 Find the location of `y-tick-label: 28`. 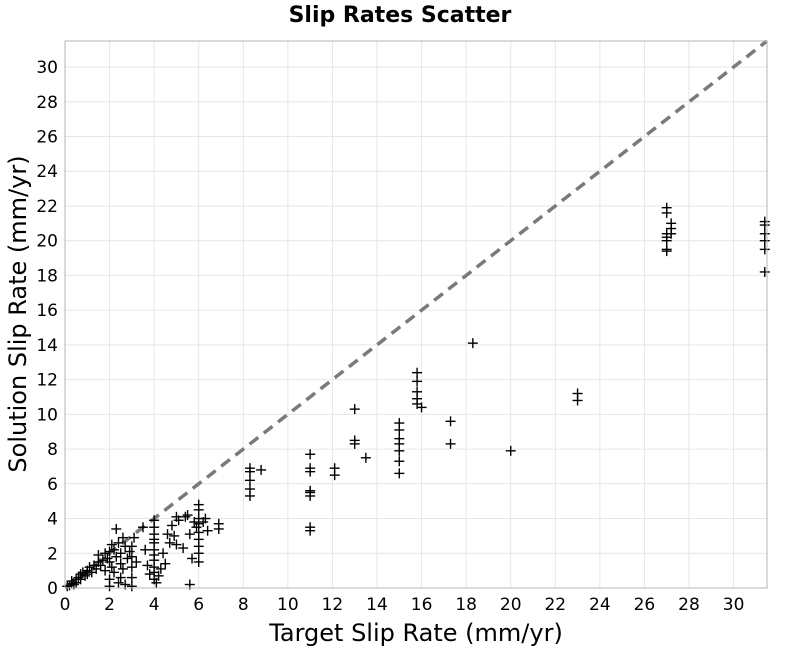

y-tick-label: 28 is located at coordinates (47, 103).